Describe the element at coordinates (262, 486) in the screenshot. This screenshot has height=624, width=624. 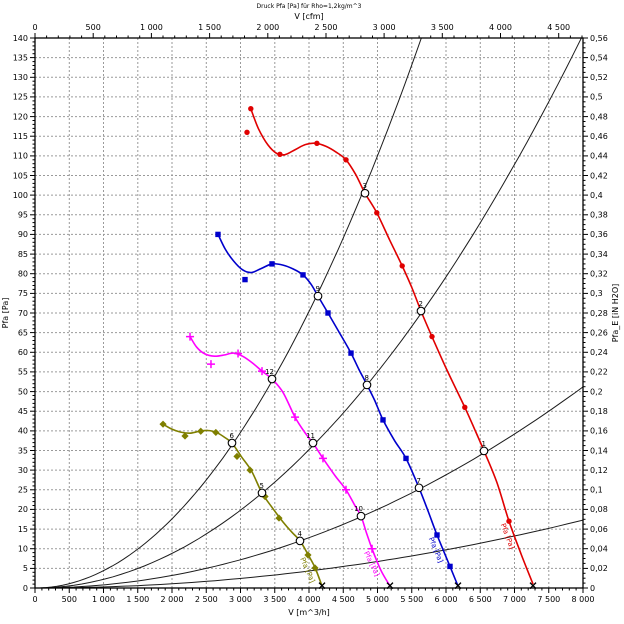
I see `operating-point-label-5: 5` at that location.